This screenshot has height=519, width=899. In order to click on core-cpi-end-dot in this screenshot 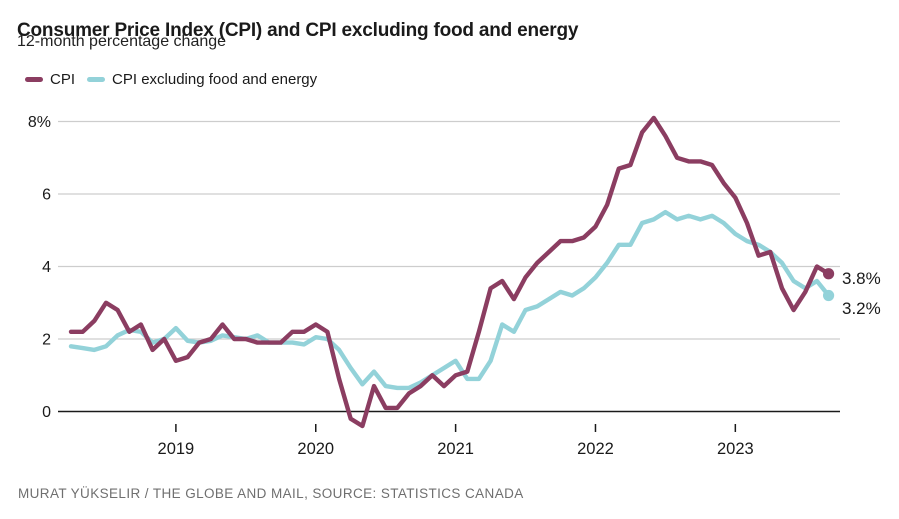, I will do `click(828, 295)`.